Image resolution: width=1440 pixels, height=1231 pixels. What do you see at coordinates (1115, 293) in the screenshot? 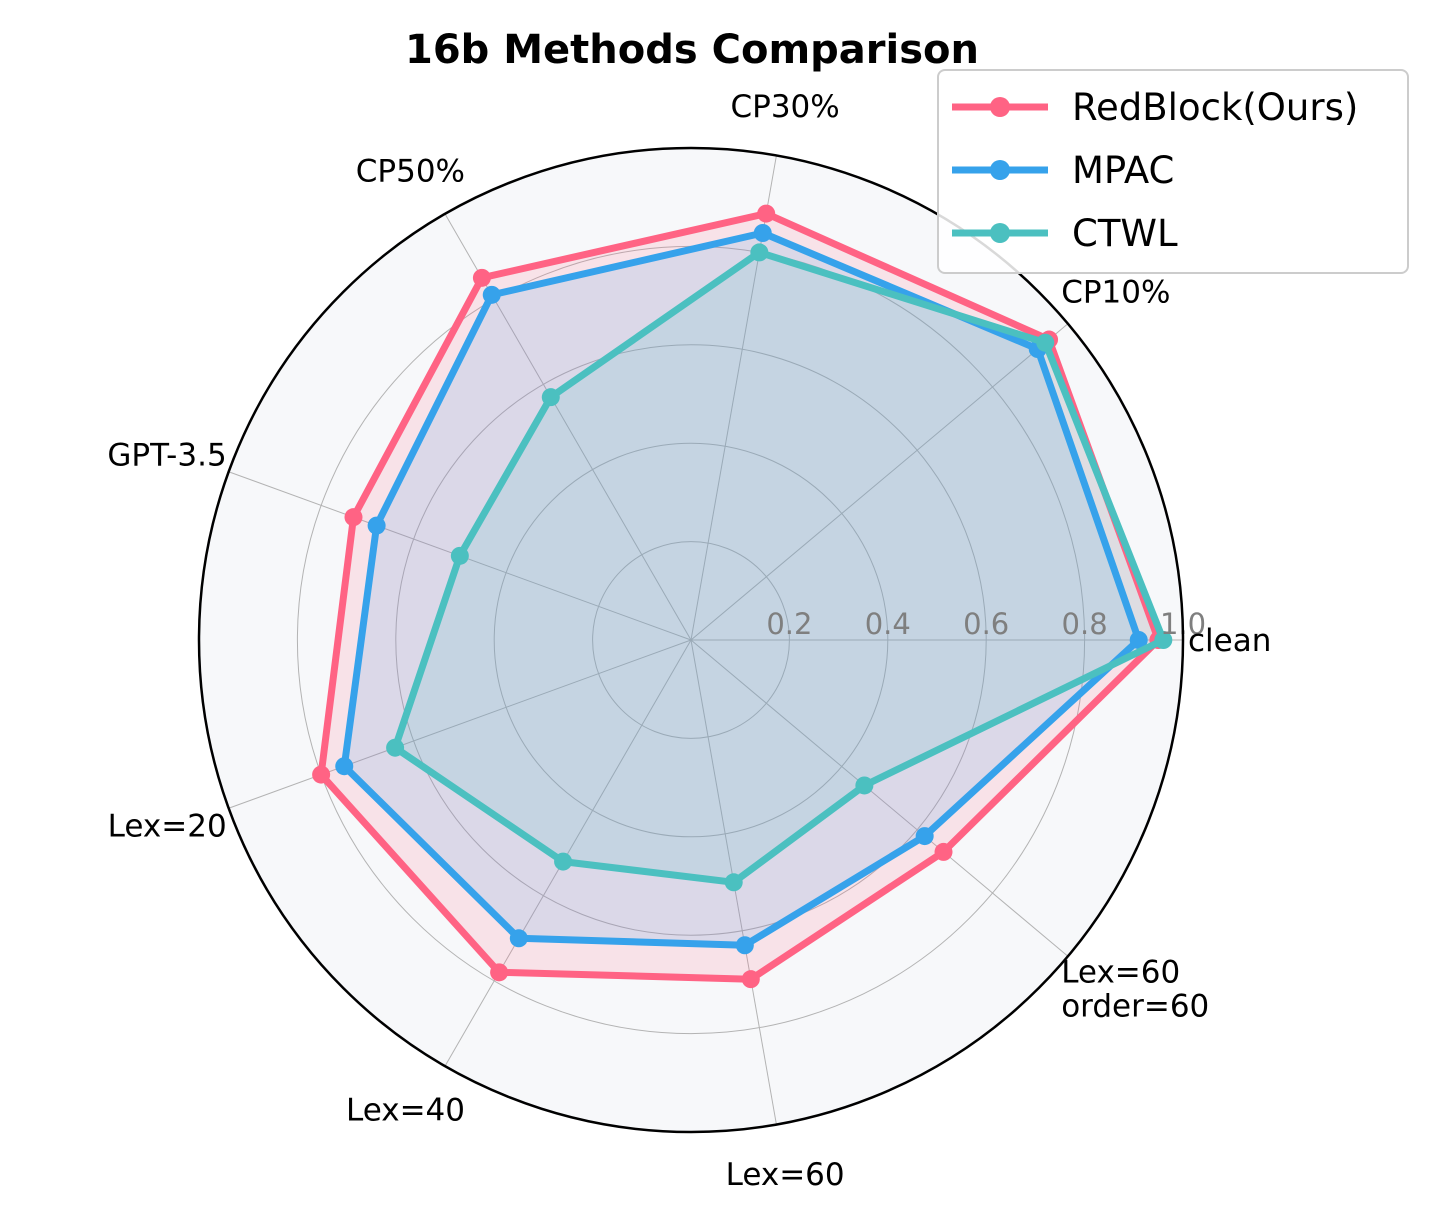
I see `axis-label-2: CP10%` at bounding box center [1115, 293].